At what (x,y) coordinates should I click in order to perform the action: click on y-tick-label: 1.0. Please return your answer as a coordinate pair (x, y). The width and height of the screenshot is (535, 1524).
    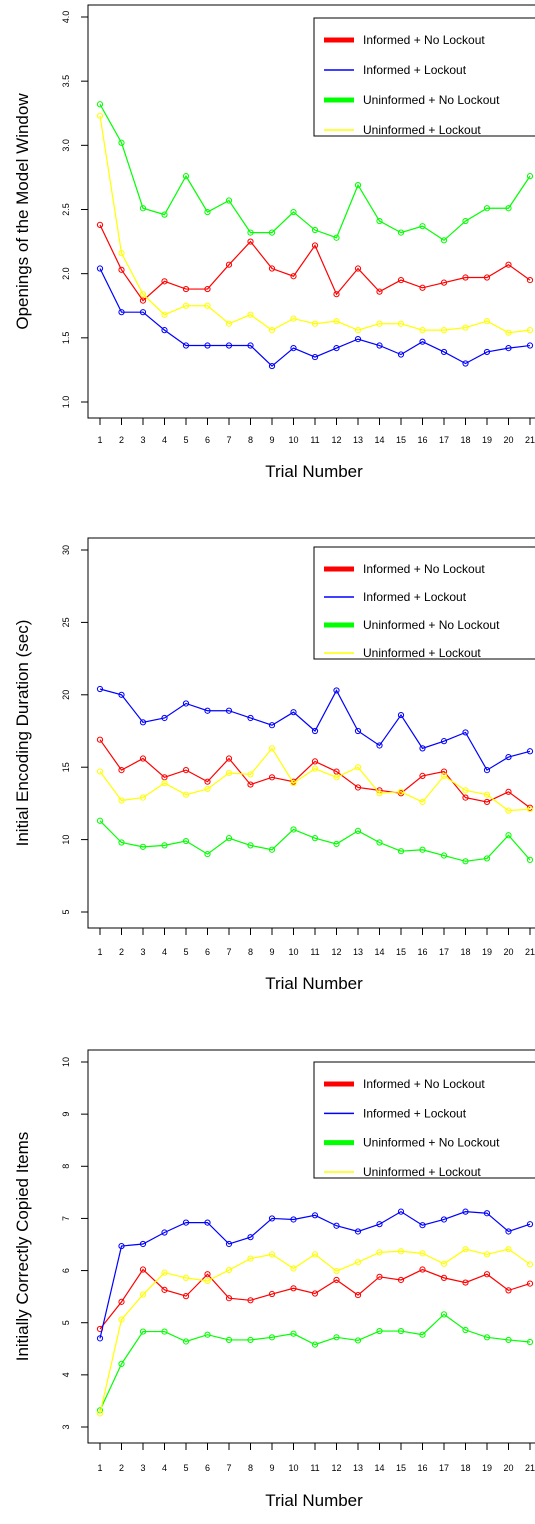
    Looking at the image, I should click on (66, 402).